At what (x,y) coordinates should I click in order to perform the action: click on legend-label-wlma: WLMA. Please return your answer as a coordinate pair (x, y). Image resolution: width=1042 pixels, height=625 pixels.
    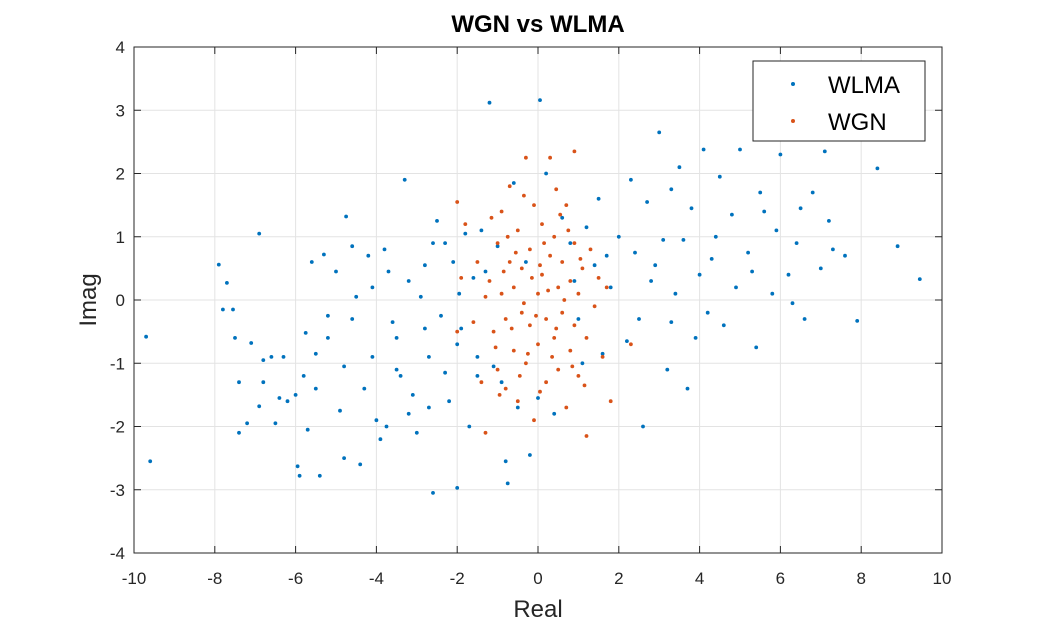
    Looking at the image, I should click on (864, 85).